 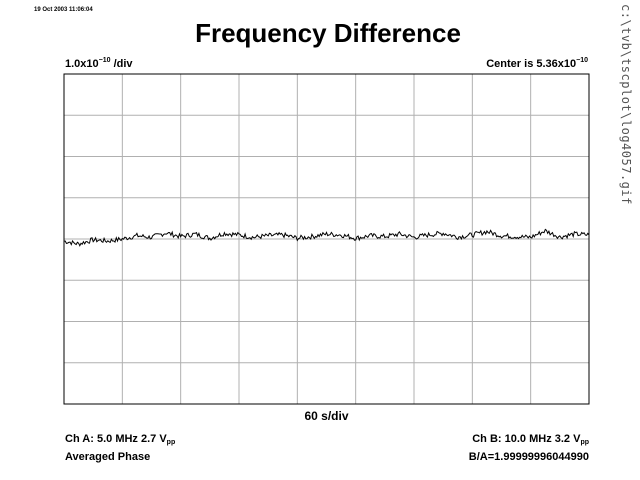 I want to click on center-value-label: Center is 5.36x10−10, so click(x=537, y=63).